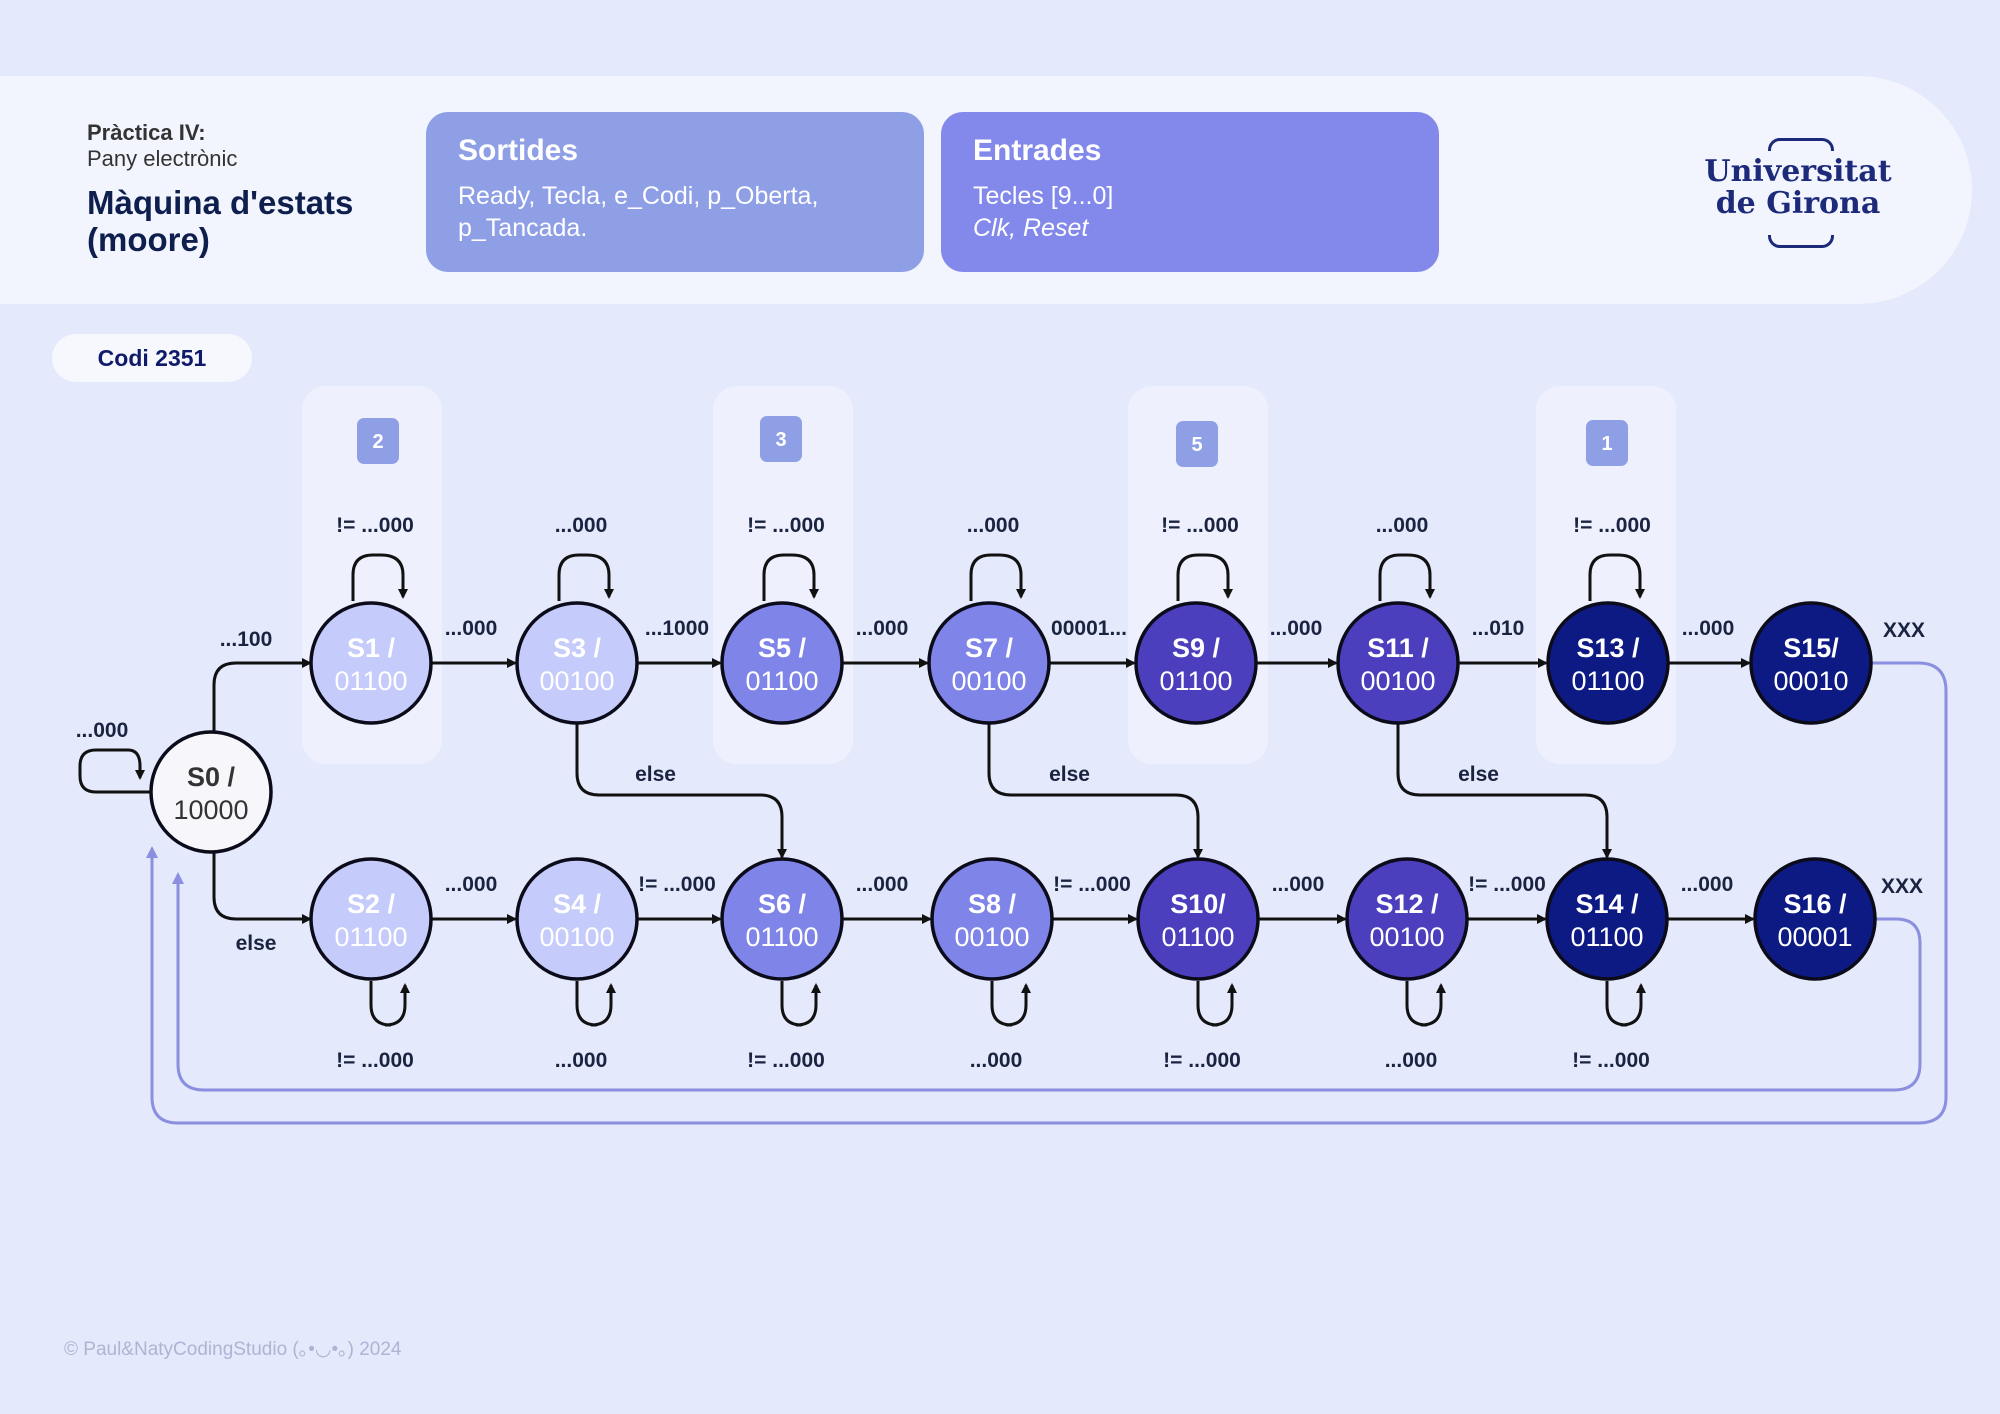 The height and width of the screenshot is (1414, 2000). What do you see at coordinates (1198, 904) in the screenshot?
I see `state-name: S10/` at bounding box center [1198, 904].